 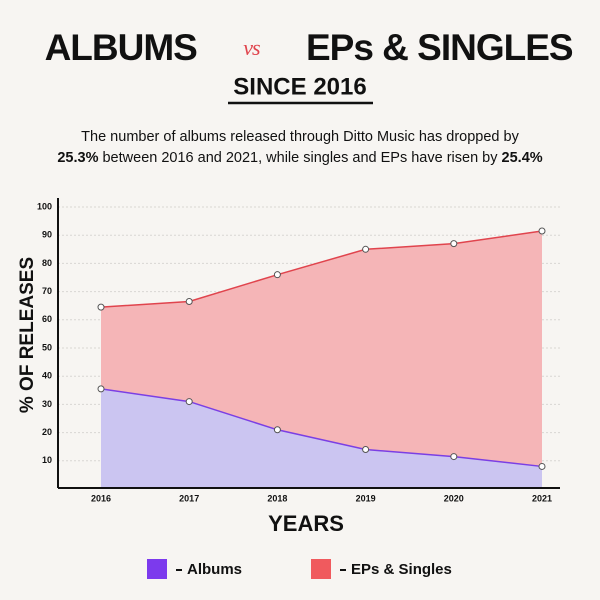 I want to click on area, so click(x=321, y=438).